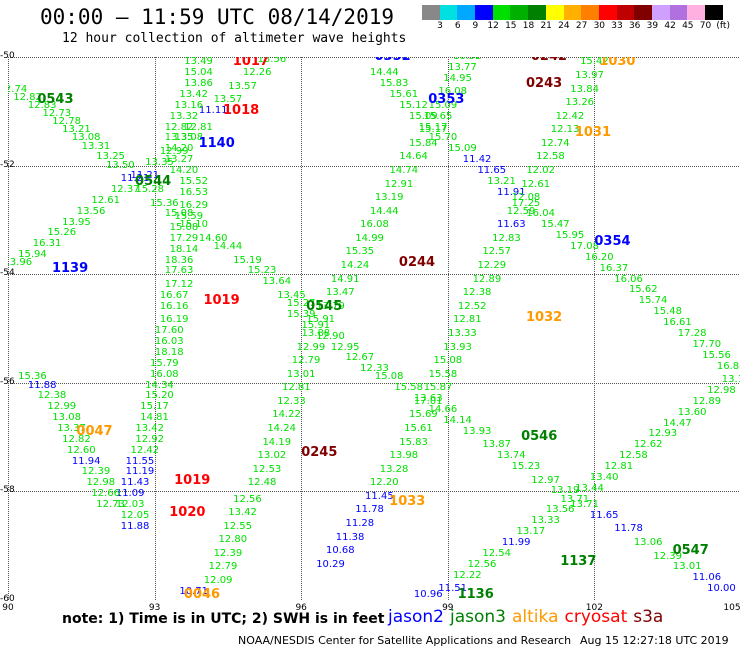 The height and width of the screenshot is (650, 740). Describe the element at coordinates (291, 295) in the screenshot. I see `wave-height-value: 13.45` at that location.